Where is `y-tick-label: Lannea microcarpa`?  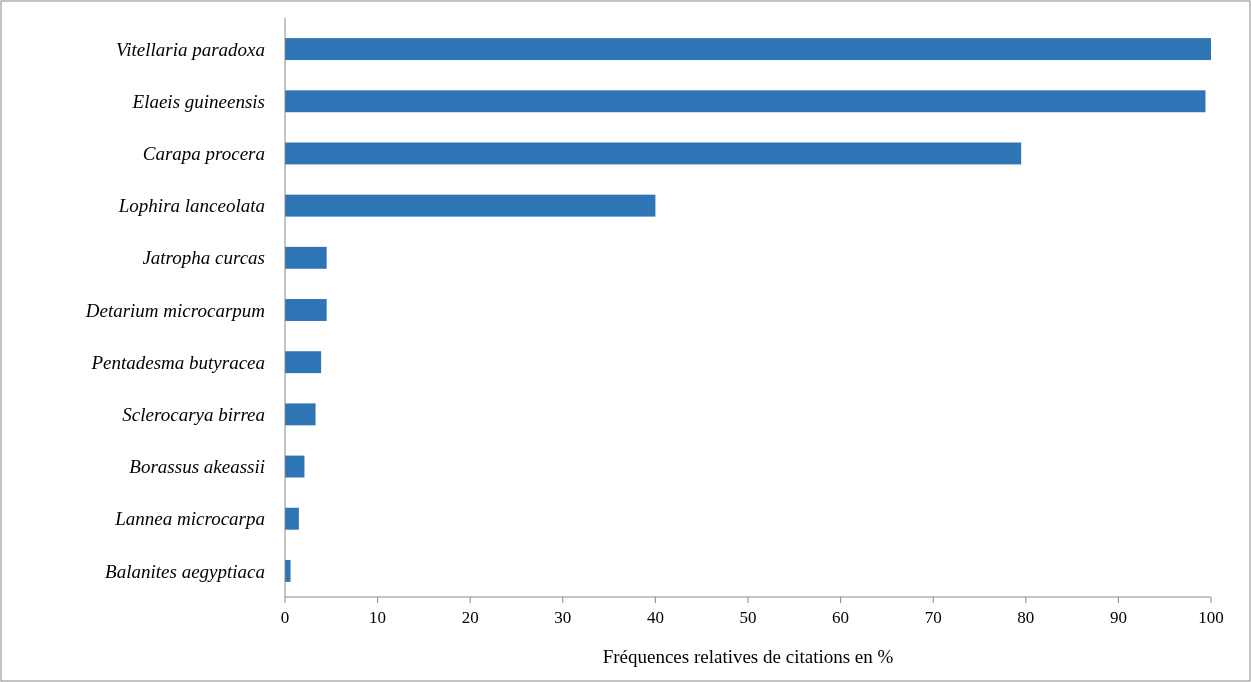
y-tick-label: Lannea microcarpa is located at coordinates (189, 519).